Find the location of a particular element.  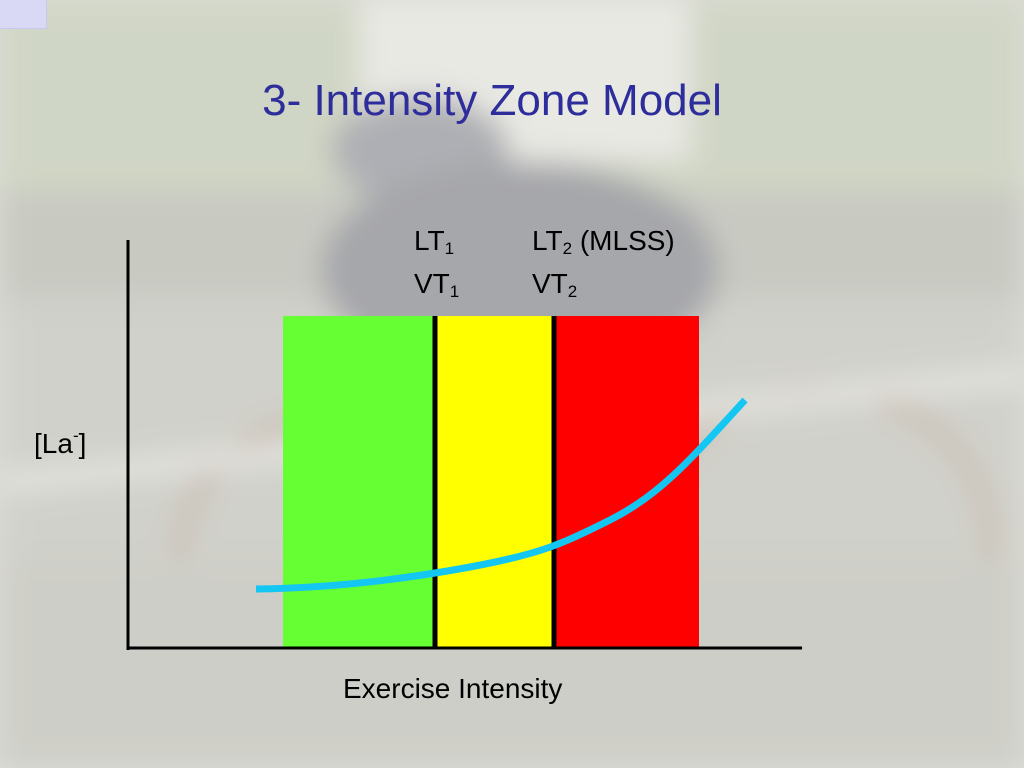

threshold-1-vt-label: VT1 is located at coordinates (437, 284).